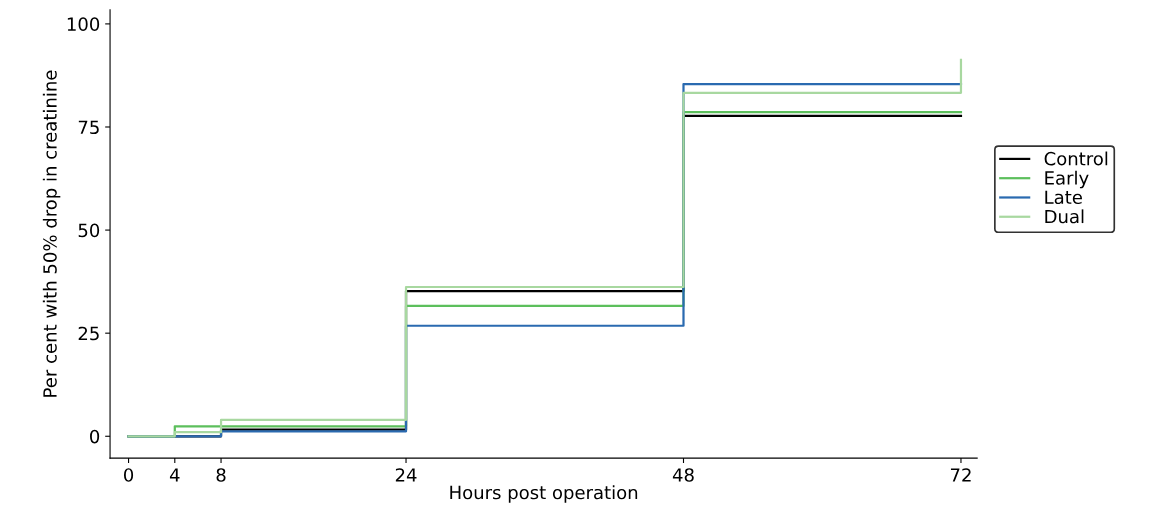  What do you see at coordinates (95, 436) in the screenshot?
I see `y-tick-label: 0` at bounding box center [95, 436].